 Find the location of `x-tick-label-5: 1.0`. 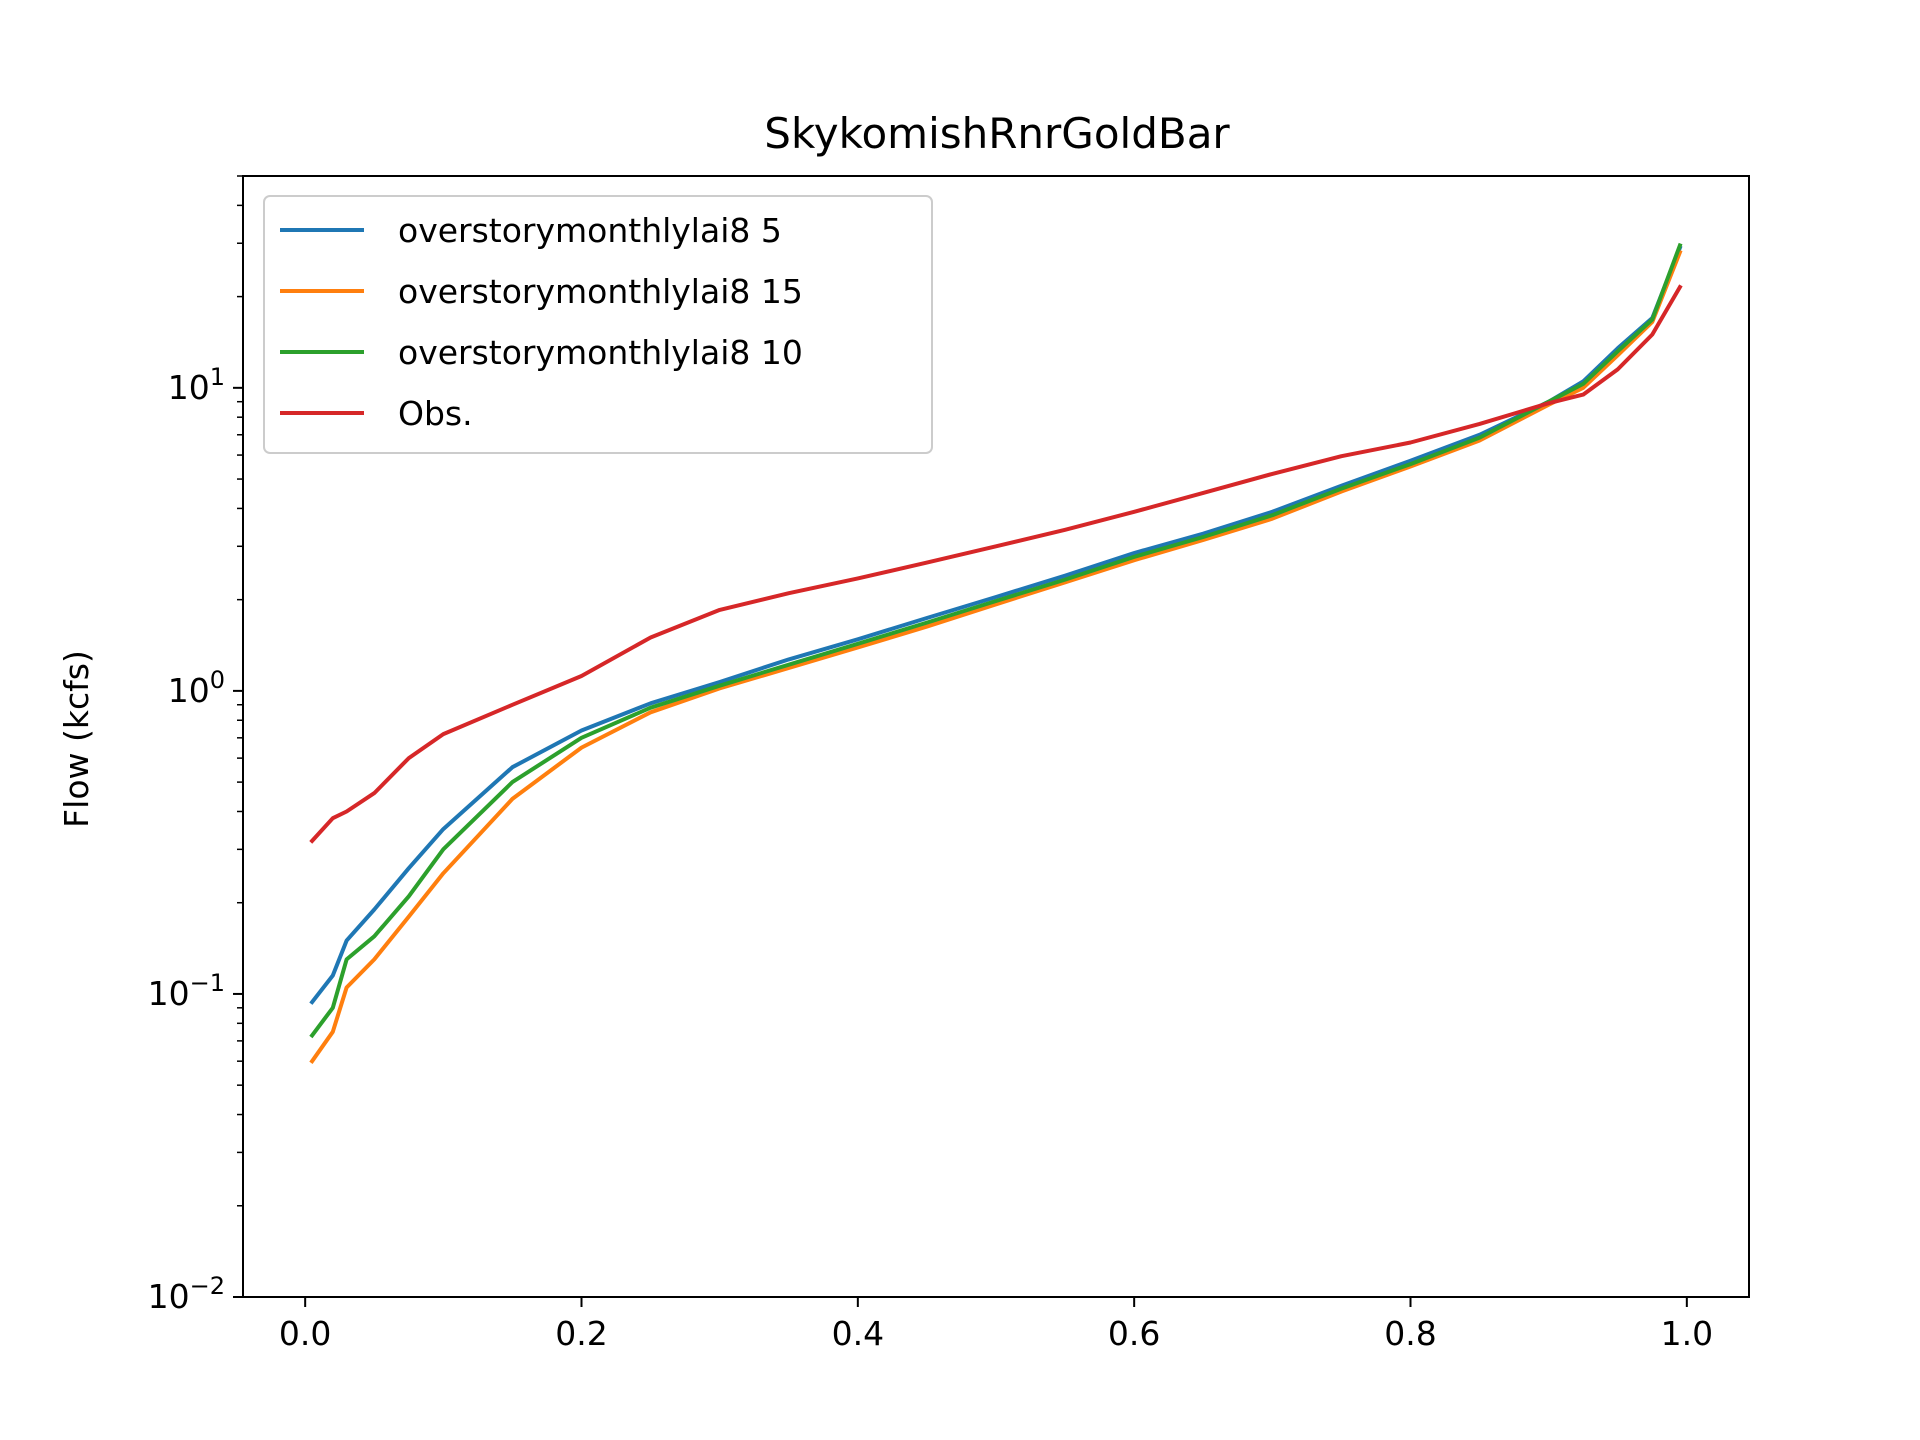

x-tick-label-5: 1.0 is located at coordinates (1687, 1333).